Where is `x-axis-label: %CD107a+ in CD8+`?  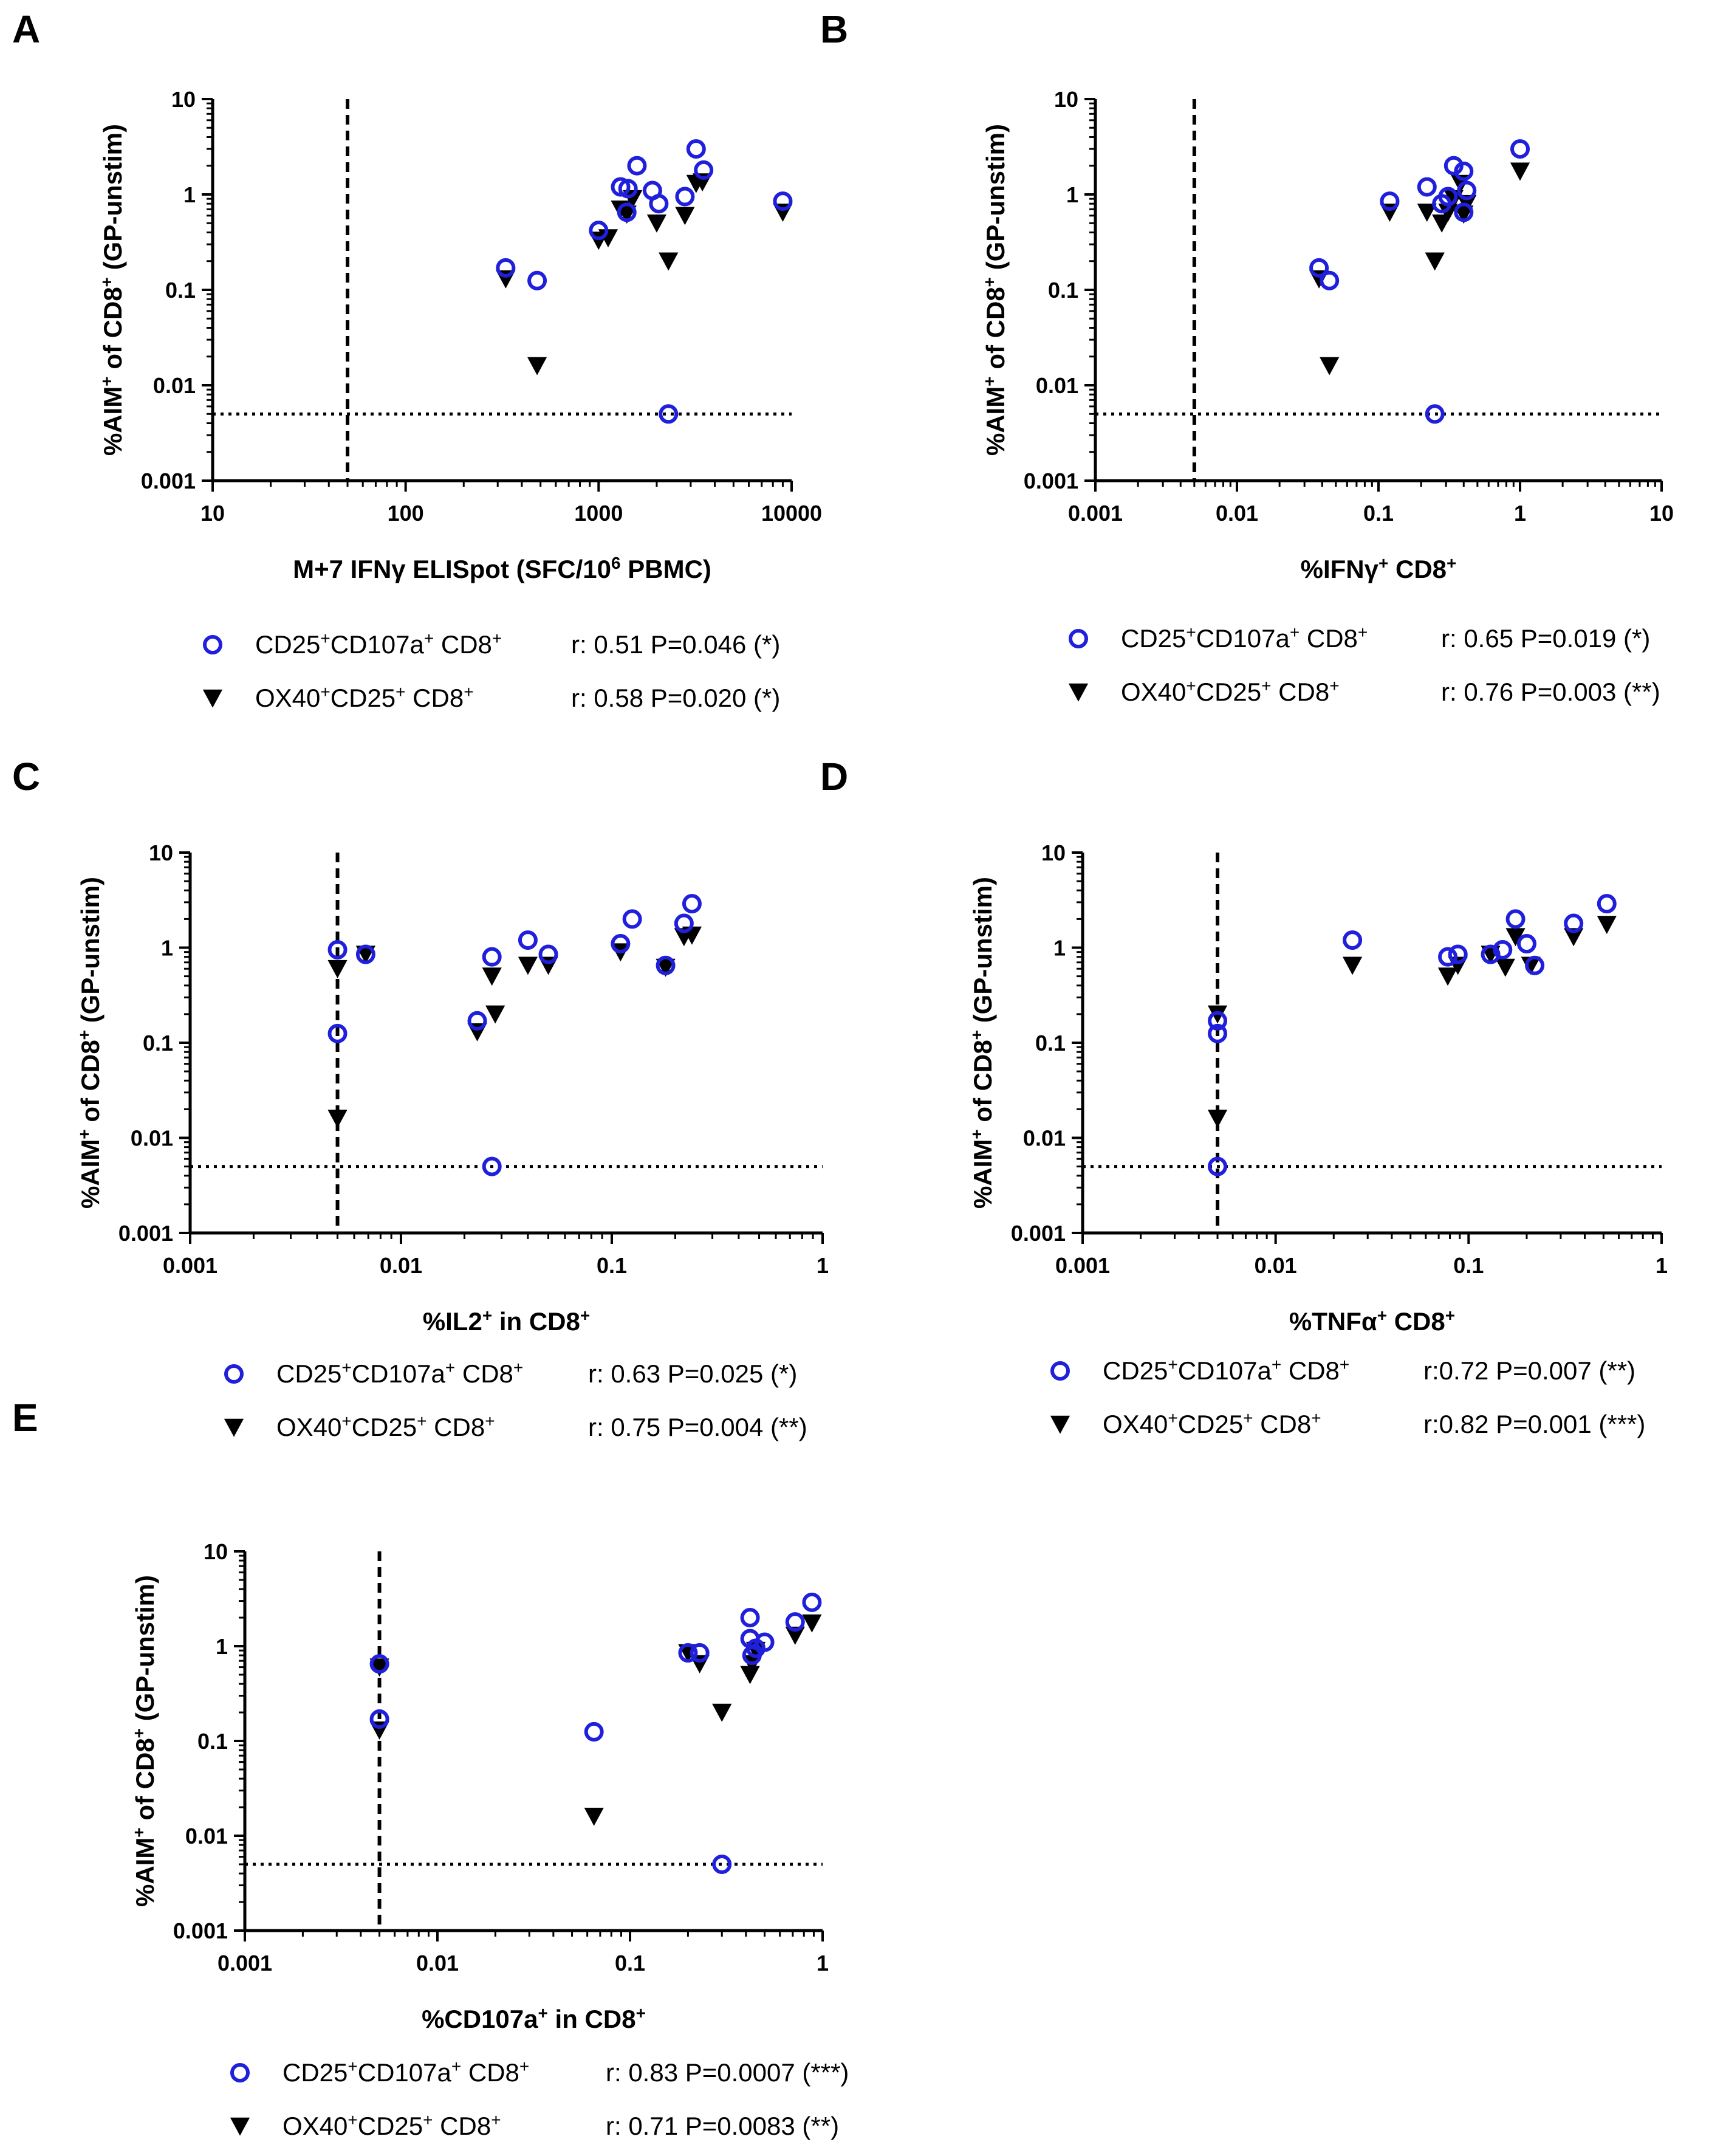 x-axis-label: %CD107a+ in CD8+ is located at coordinates (534, 2018).